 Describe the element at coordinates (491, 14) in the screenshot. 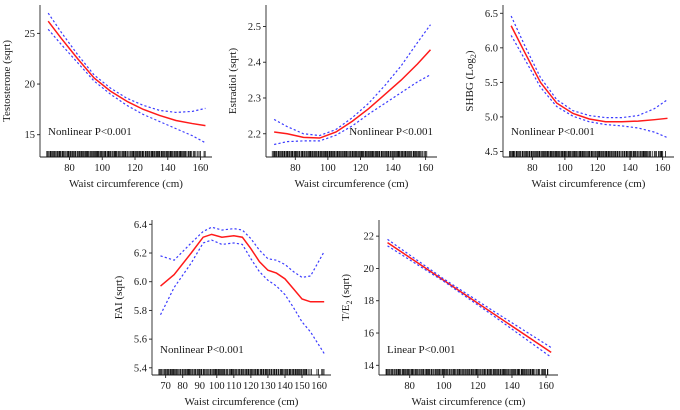

I see `y-tick-label: 6.5` at that location.